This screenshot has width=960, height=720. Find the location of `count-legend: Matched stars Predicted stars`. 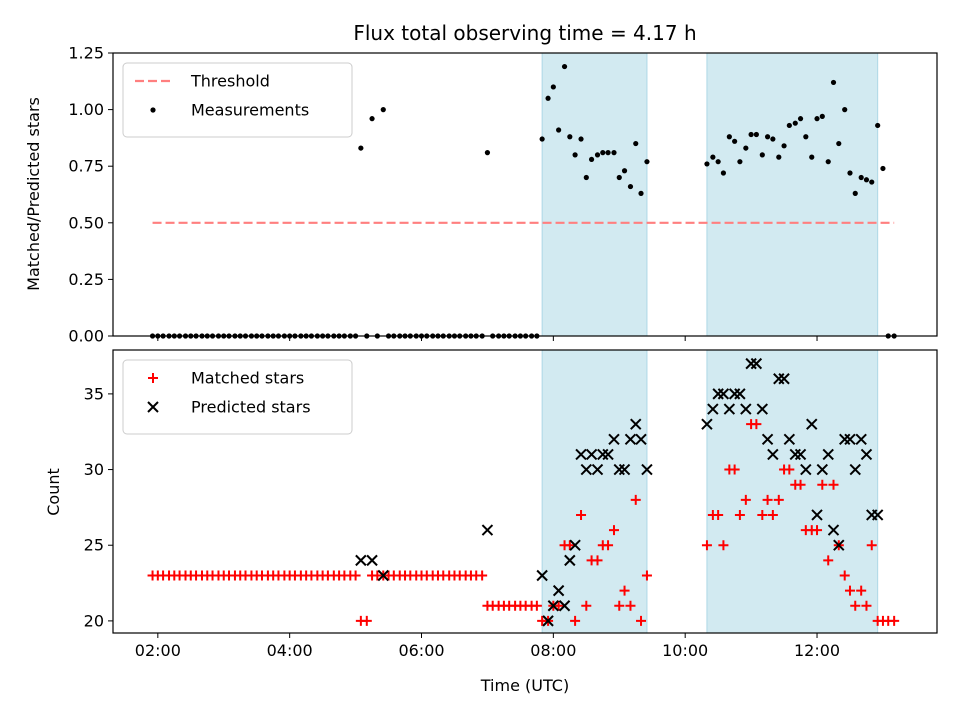

count-legend: Matched stars Predicted stars is located at coordinates (237, 397).